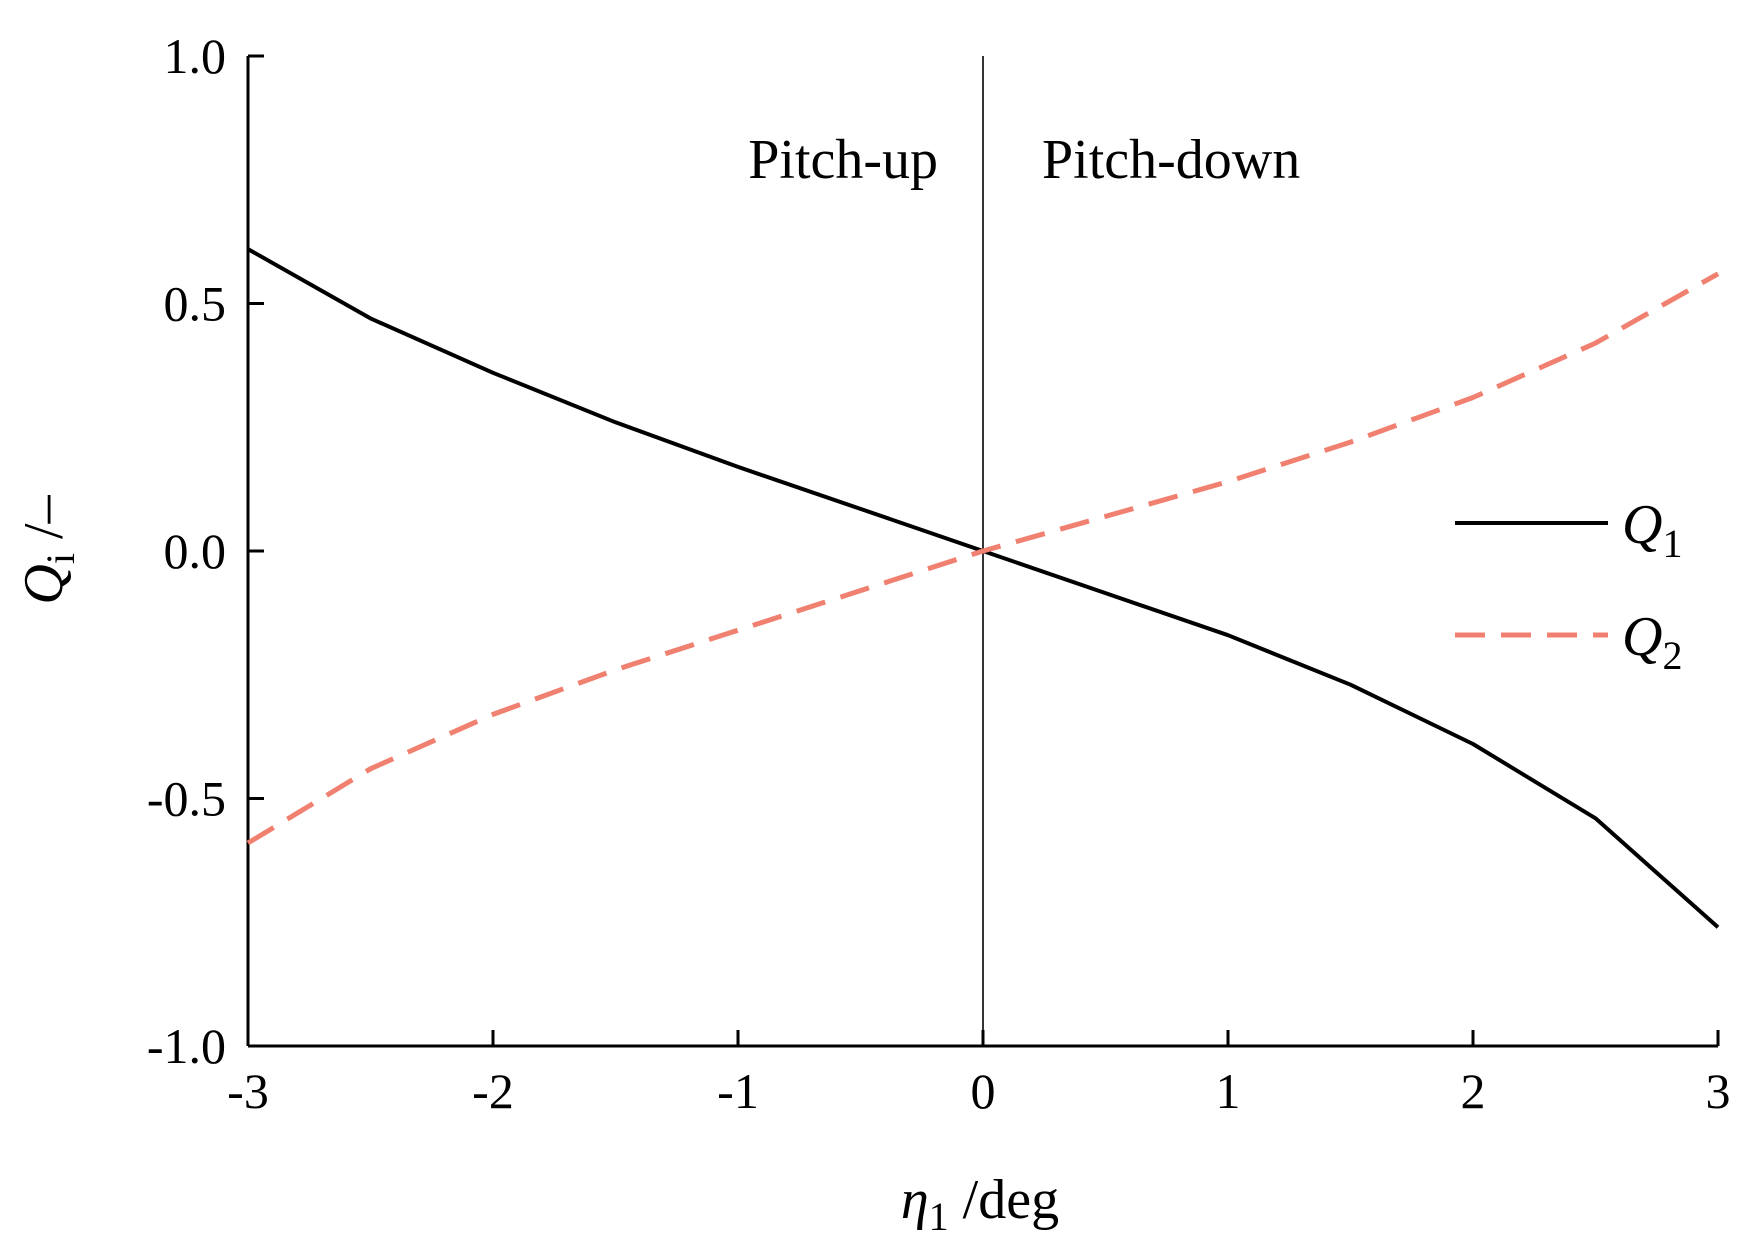  What do you see at coordinates (843, 160) in the screenshot?
I see `pitch-up-label: Pitch-up` at bounding box center [843, 160].